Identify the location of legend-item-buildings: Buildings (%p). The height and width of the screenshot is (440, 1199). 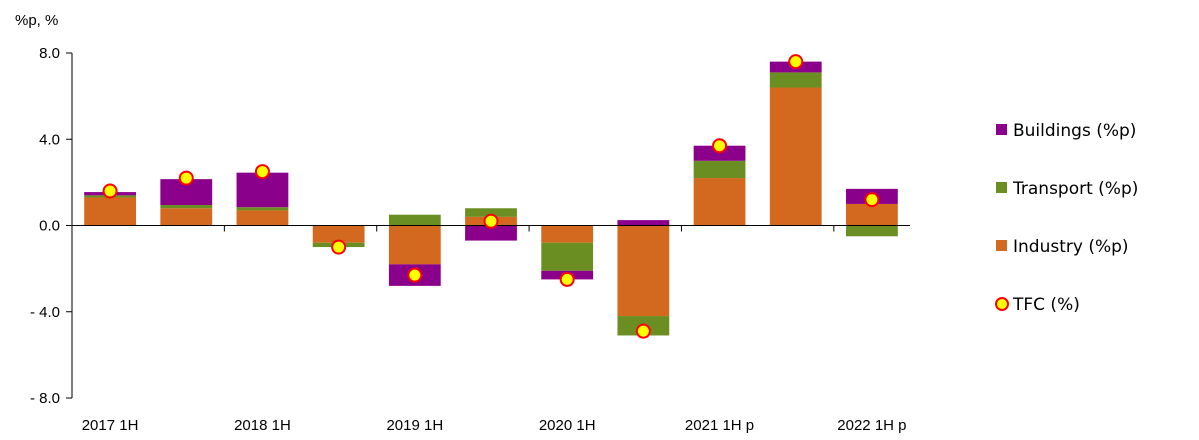
(1066, 131).